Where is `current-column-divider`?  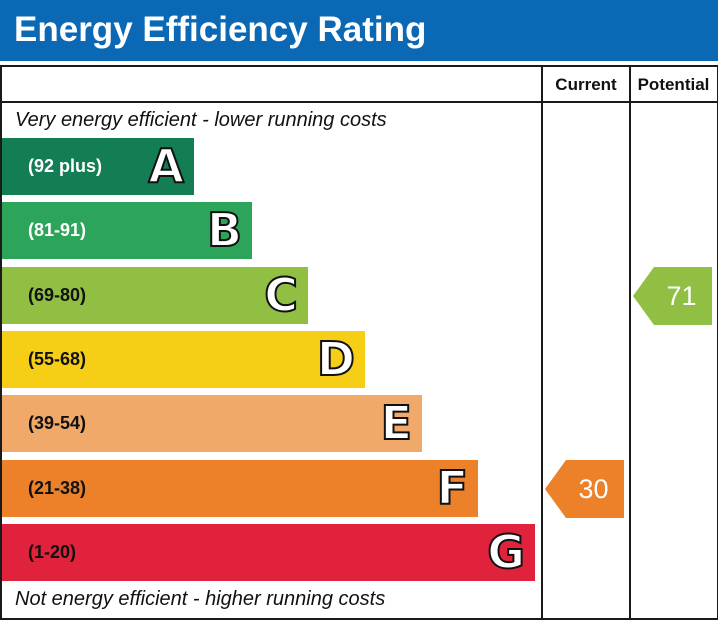
current-column-divider is located at coordinates (542, 342).